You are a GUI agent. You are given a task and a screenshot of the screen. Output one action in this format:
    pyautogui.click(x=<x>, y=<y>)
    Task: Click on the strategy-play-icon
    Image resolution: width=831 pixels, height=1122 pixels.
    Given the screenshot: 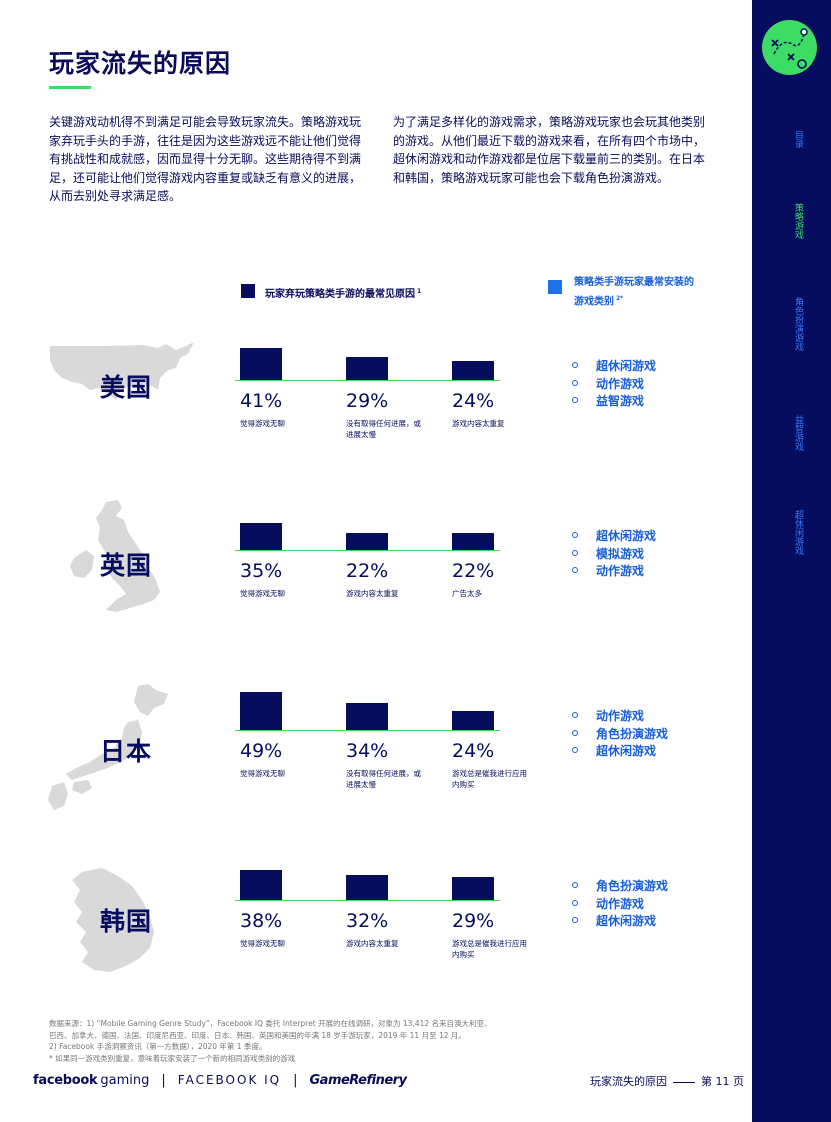 What is the action you would take?
    pyautogui.click(x=789, y=47)
    